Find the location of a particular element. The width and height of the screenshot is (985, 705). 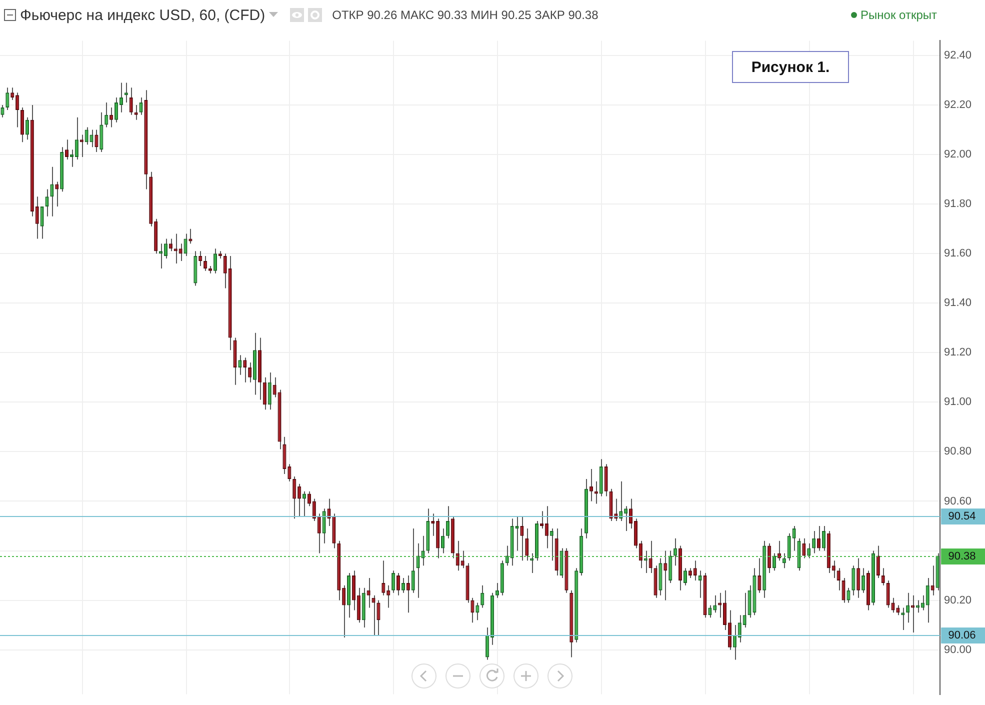

y-tick-label: 90.20 is located at coordinates (958, 600).